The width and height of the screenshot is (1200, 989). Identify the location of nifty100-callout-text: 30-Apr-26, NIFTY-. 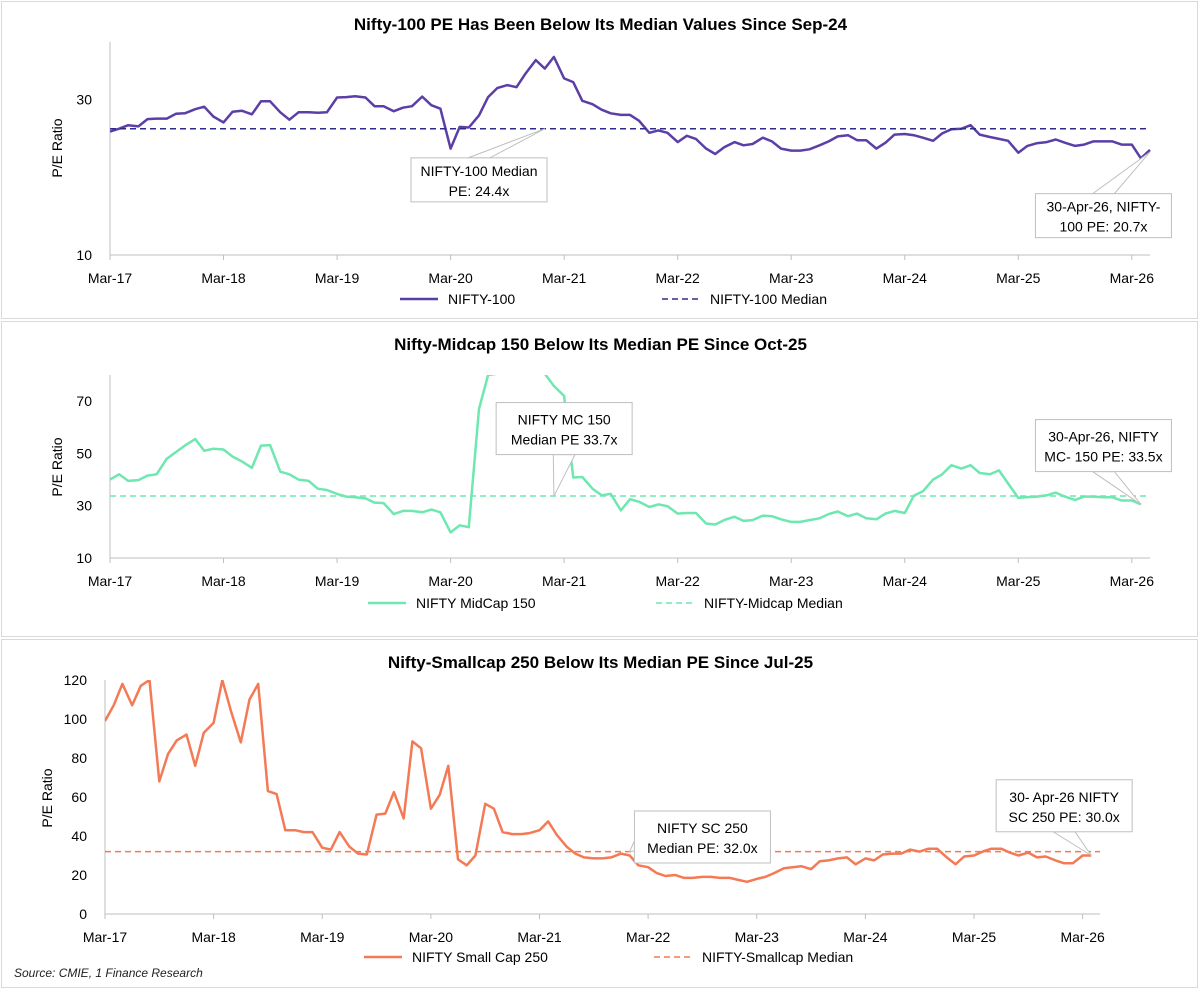
(1104, 207).